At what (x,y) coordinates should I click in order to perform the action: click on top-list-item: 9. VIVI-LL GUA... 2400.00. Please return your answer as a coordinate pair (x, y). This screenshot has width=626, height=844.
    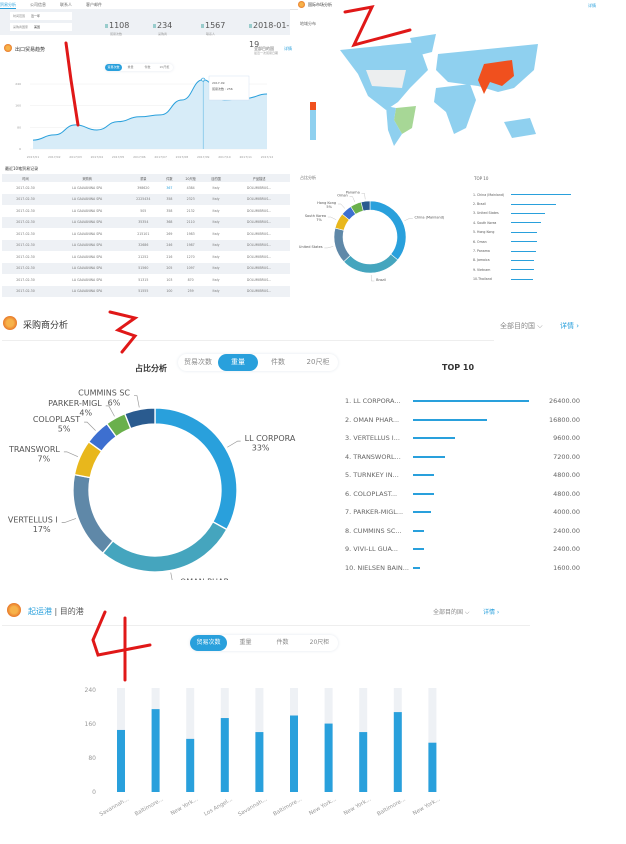
    Looking at the image, I should click on (462, 549).